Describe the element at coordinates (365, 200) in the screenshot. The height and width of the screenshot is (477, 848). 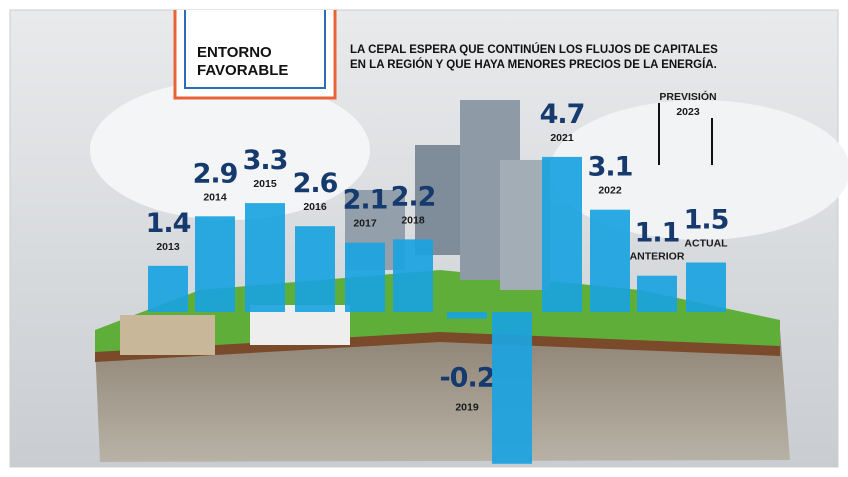
I see `value-label: 2.1` at that location.